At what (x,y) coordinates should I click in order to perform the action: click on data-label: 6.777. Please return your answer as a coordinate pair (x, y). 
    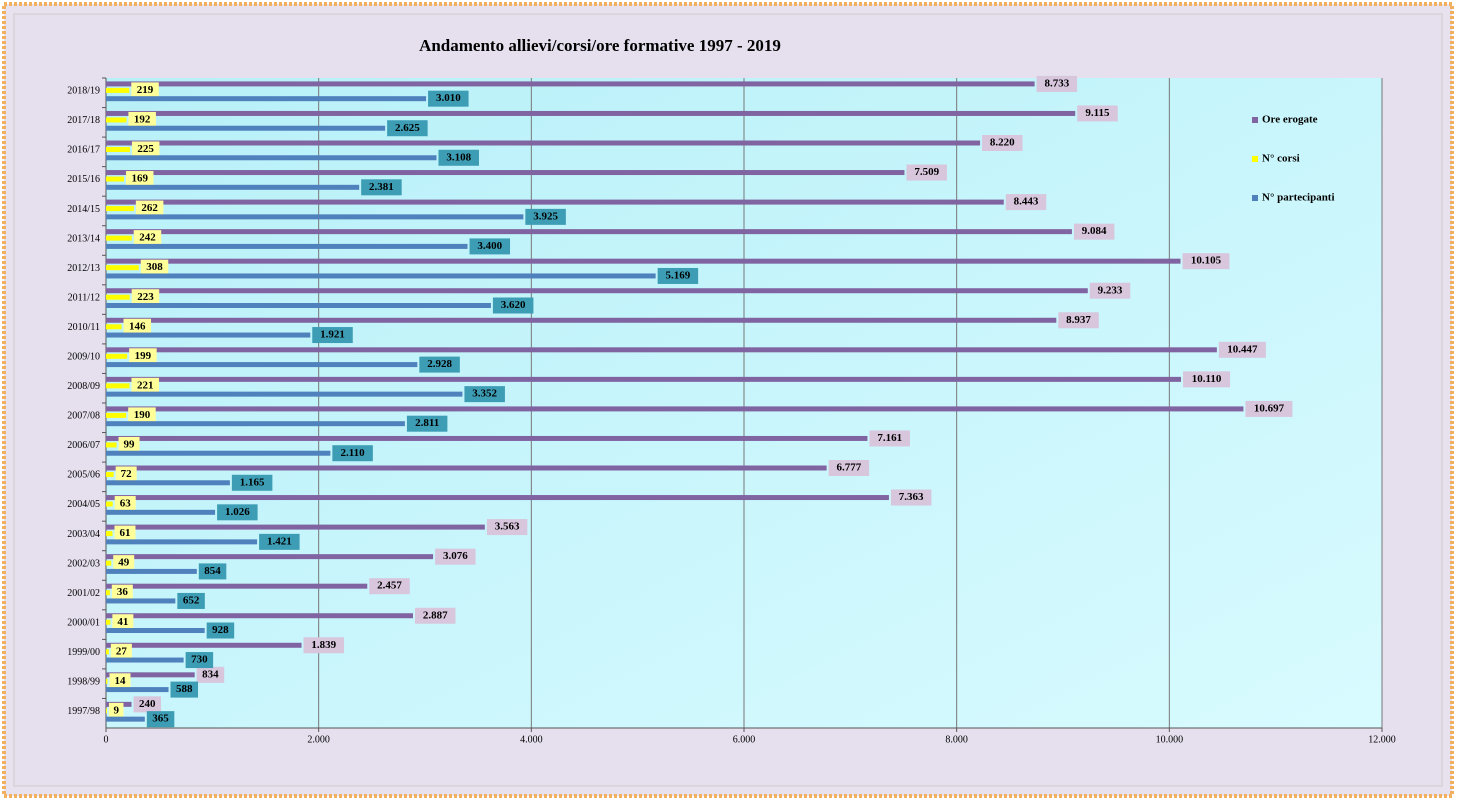
    Looking at the image, I should click on (848, 468).